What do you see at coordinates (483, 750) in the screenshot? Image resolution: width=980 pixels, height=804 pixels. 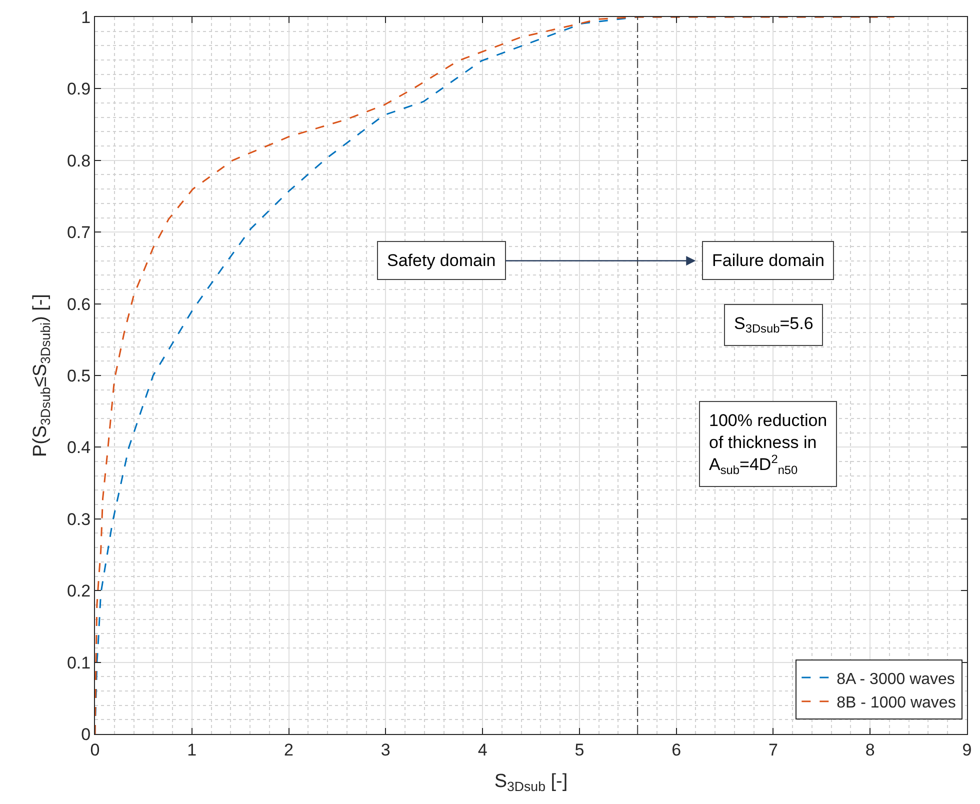 I see `x-tick-label: 4` at bounding box center [483, 750].